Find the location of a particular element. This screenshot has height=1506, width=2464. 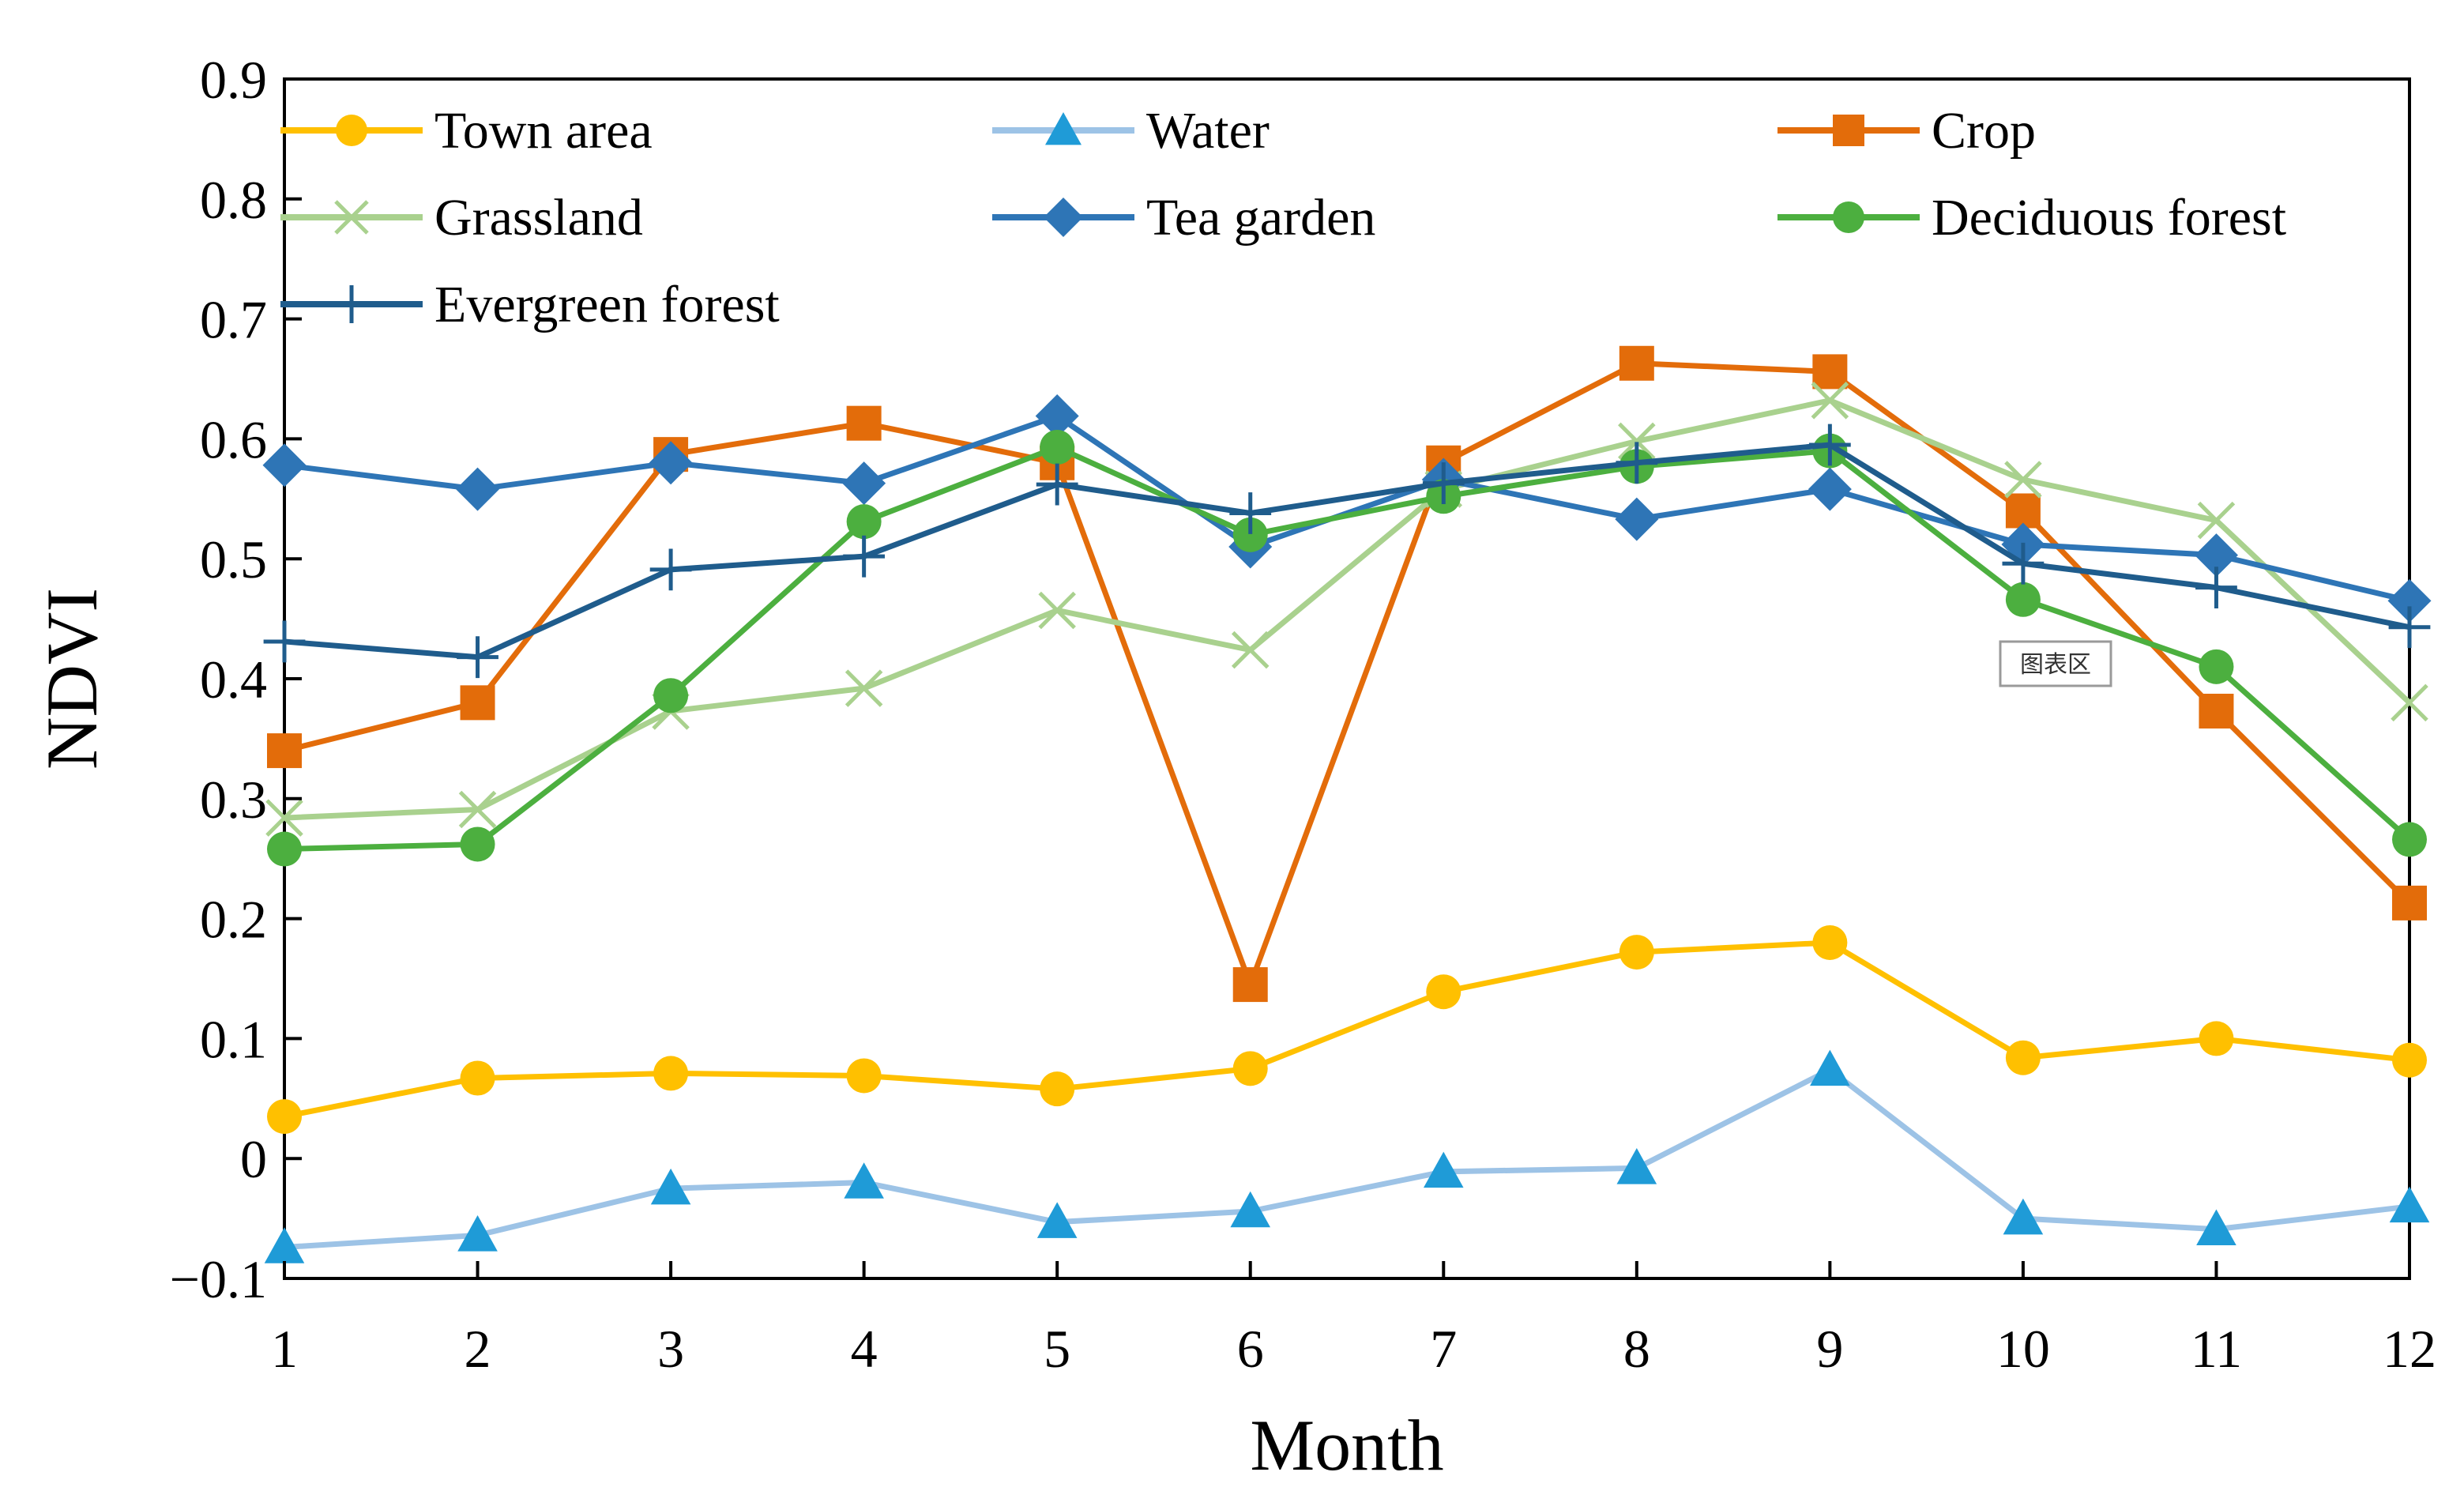

legend-label: Town area is located at coordinates (543, 131).